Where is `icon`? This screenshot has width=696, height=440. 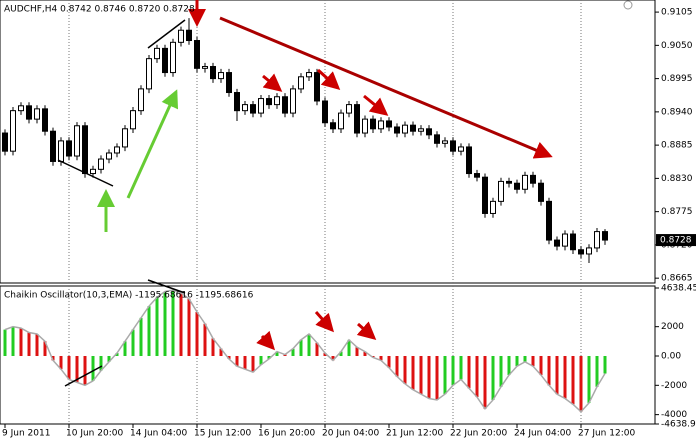 icon is located at coordinates (628, 5).